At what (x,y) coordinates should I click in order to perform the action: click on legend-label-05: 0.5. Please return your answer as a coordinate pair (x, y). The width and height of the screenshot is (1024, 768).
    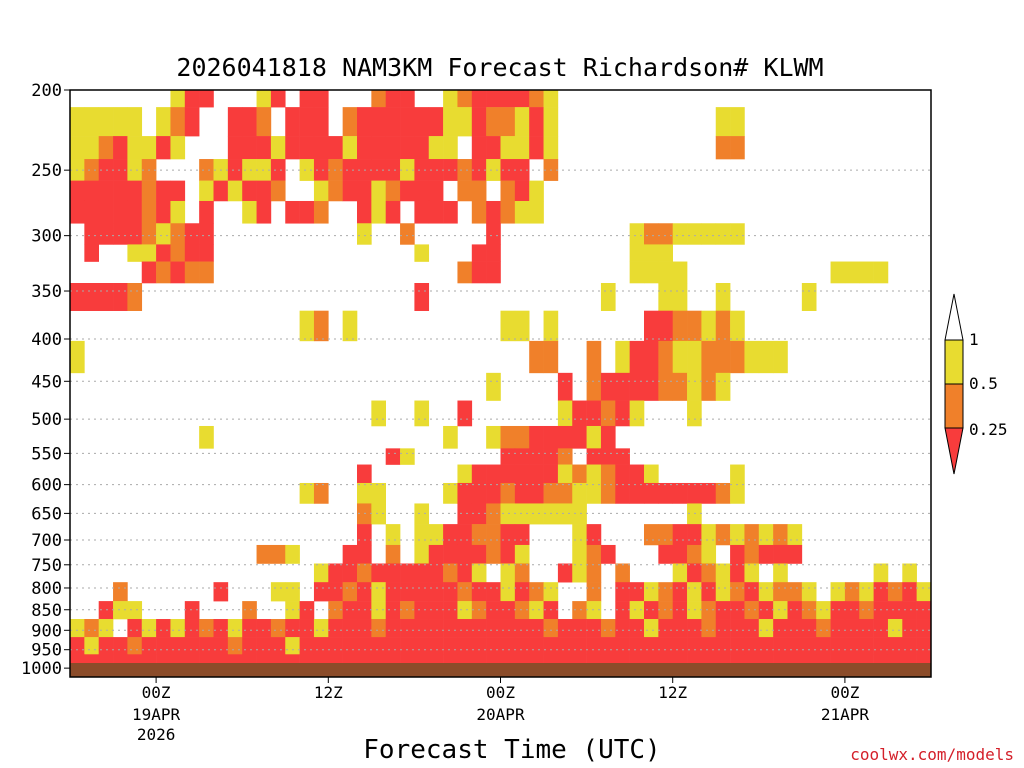
    Looking at the image, I should click on (983, 383).